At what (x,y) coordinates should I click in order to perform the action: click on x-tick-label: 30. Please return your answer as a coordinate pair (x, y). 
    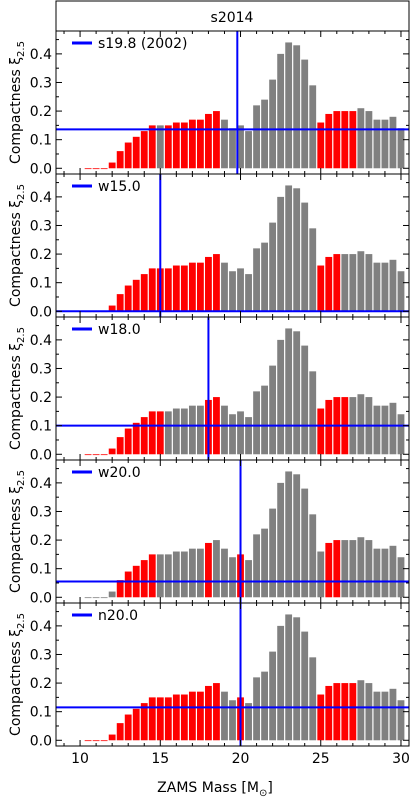
    Looking at the image, I should click on (401, 759).